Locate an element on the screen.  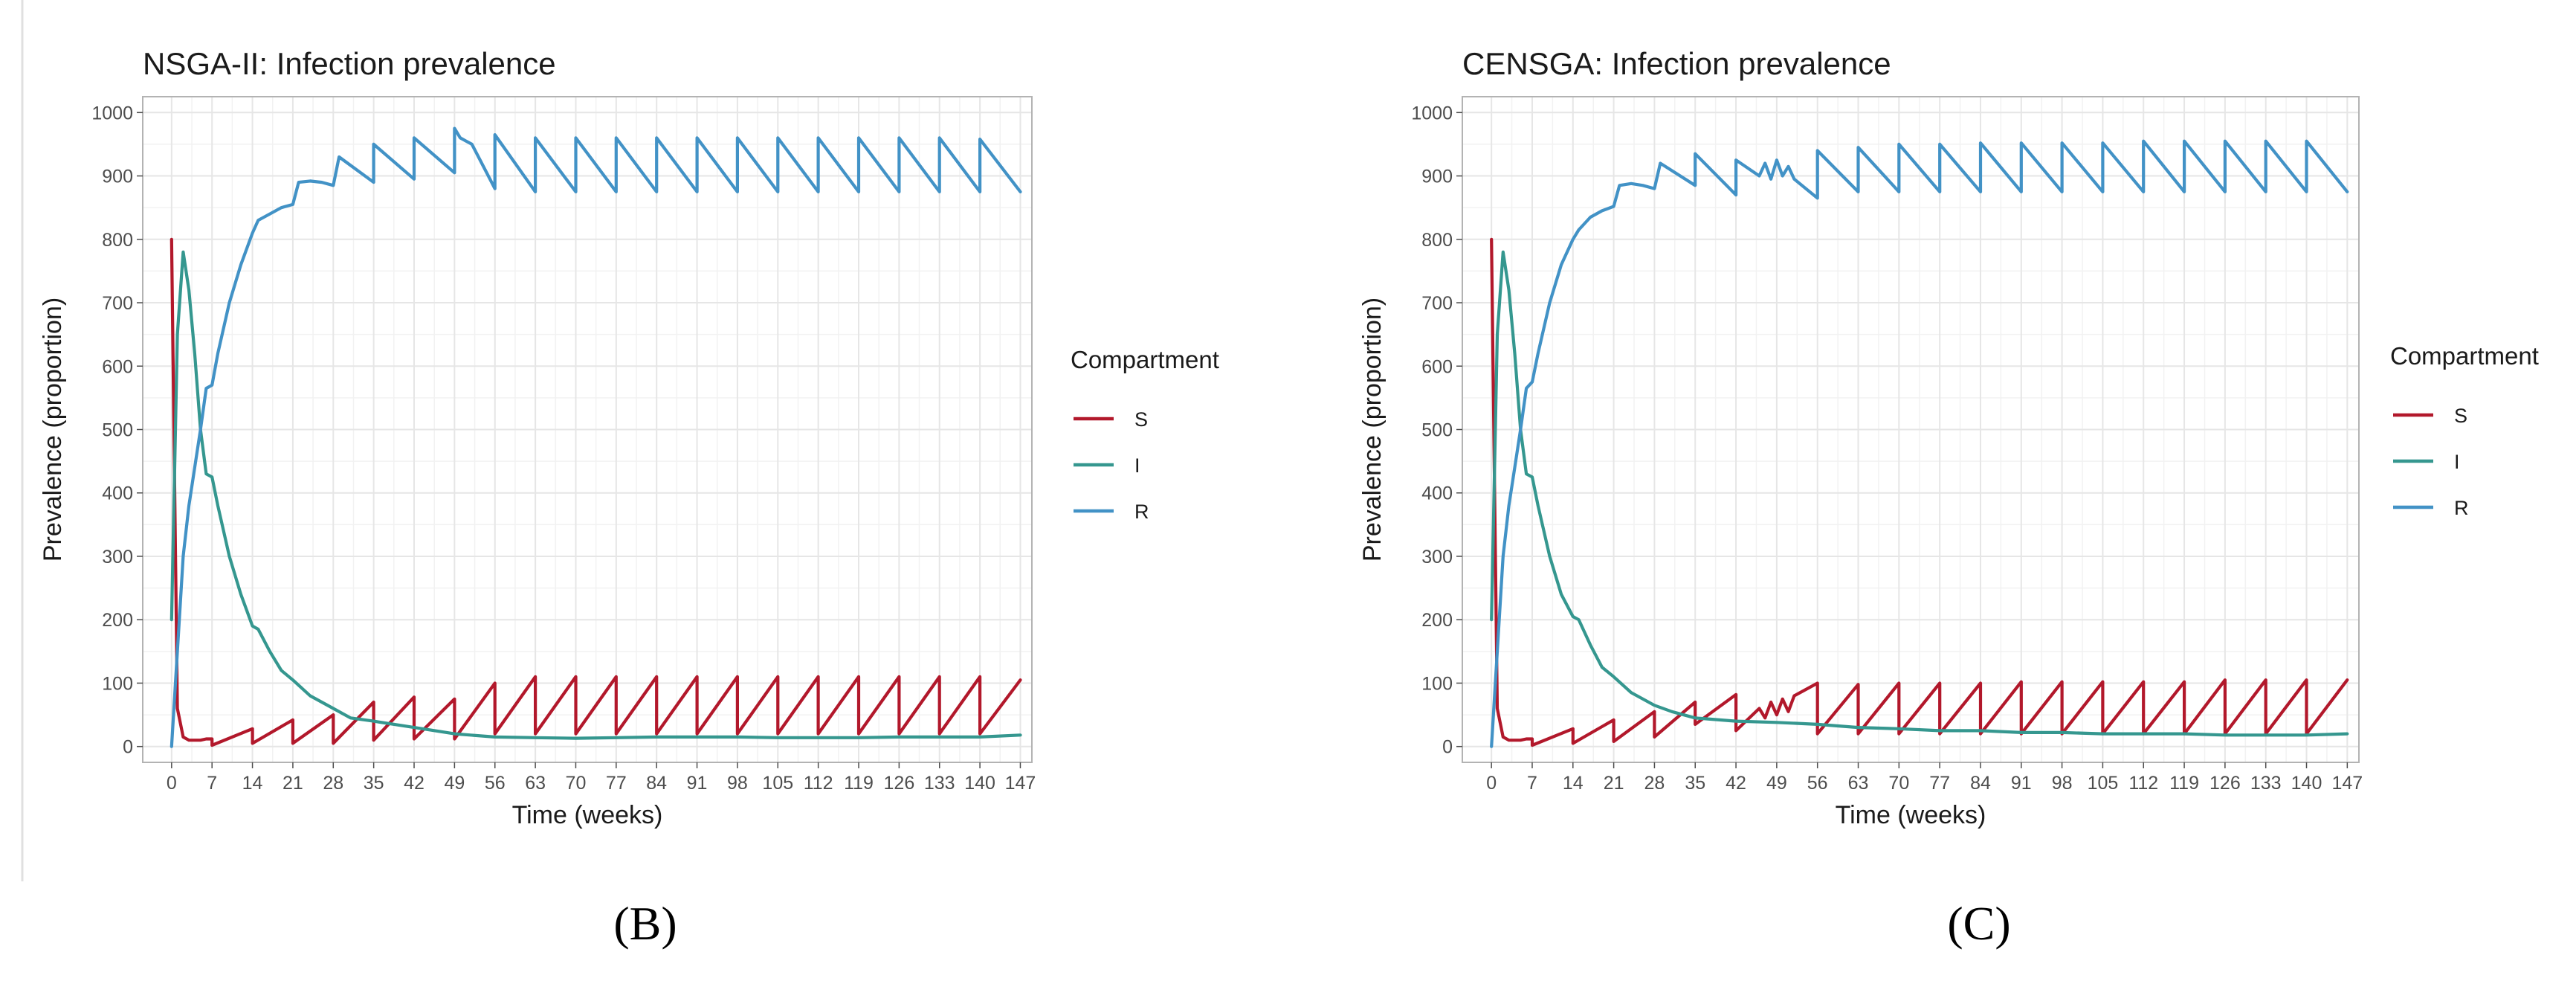
panel-caption: (C) is located at coordinates (1978, 923).